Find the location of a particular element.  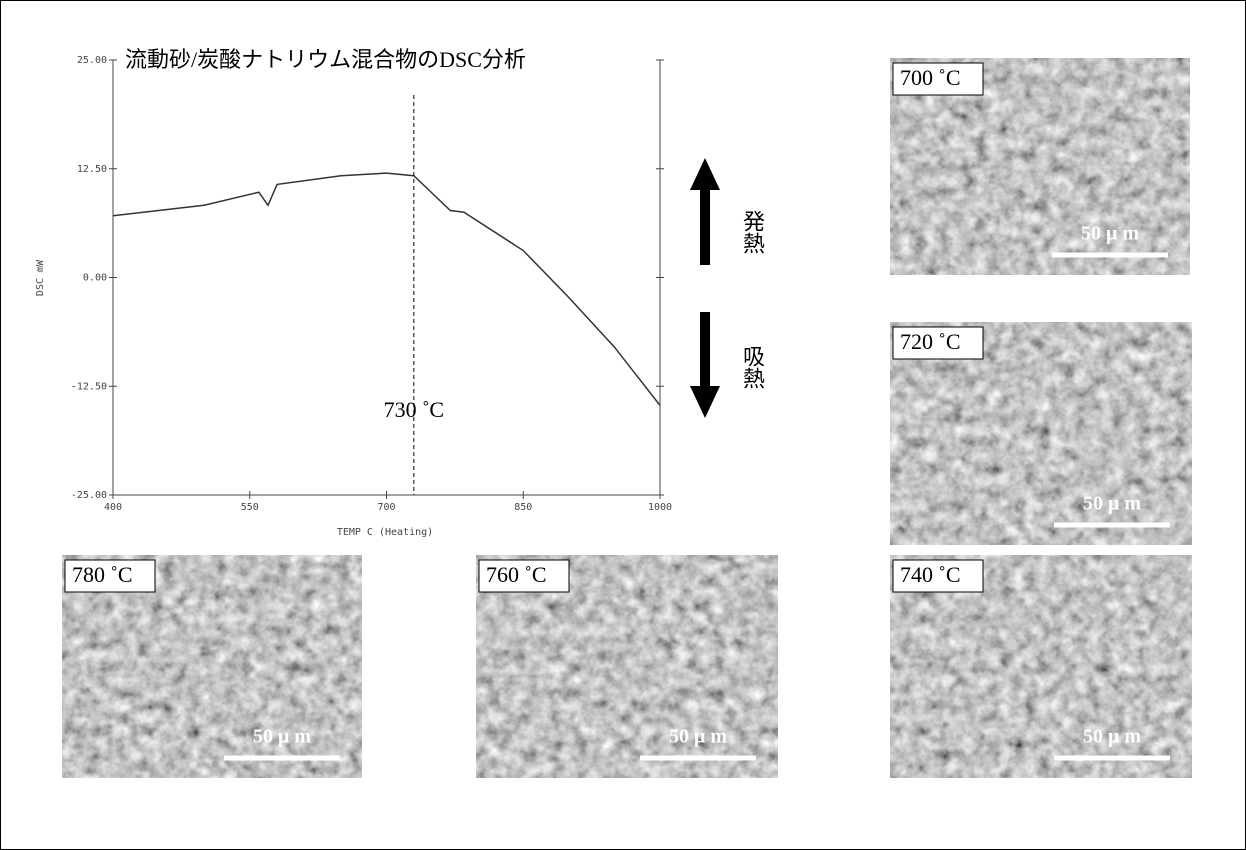

temperature-label: 780 ˚C is located at coordinates (102, 574).